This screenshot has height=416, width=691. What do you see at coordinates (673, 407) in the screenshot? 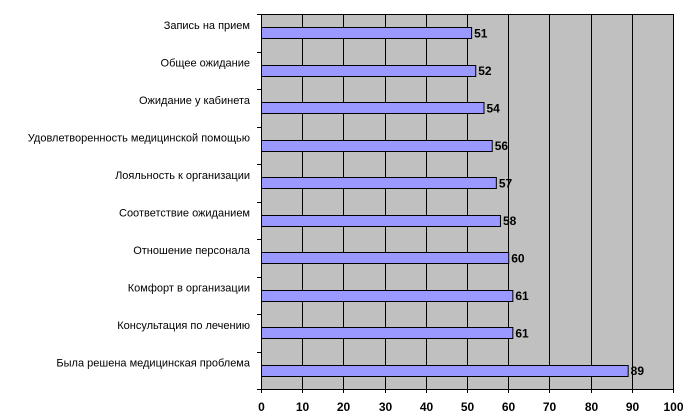
I see `x-tick-label: 100` at bounding box center [673, 407].